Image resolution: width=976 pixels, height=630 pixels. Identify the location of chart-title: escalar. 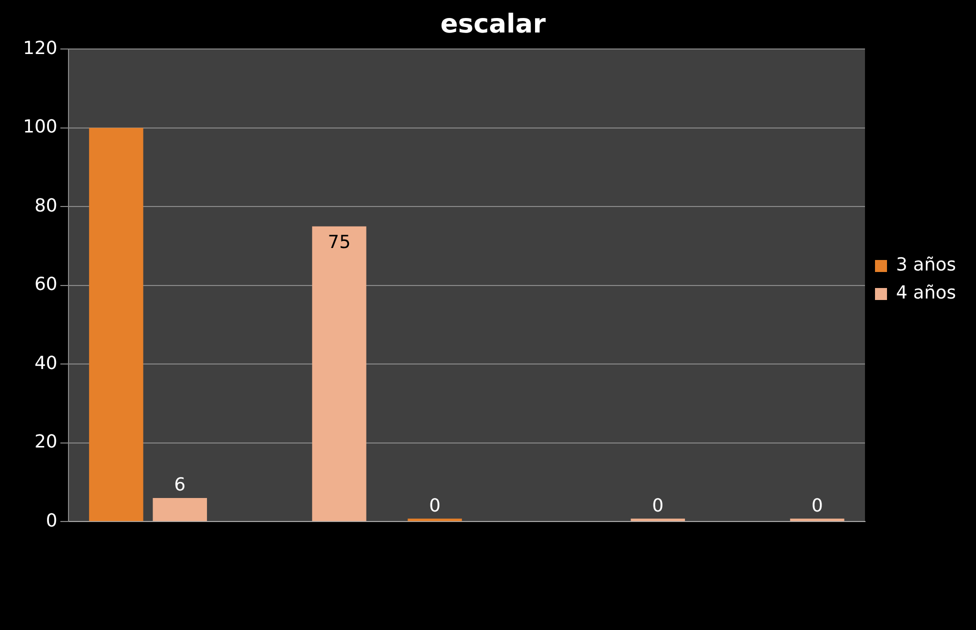
(493, 24).